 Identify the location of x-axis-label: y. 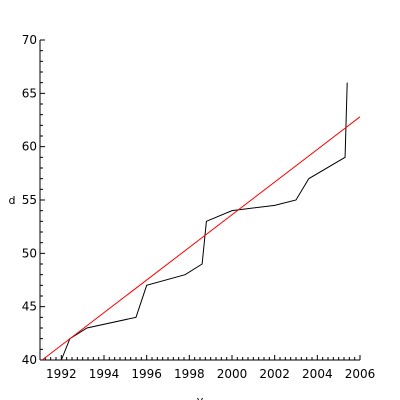
(200, 397).